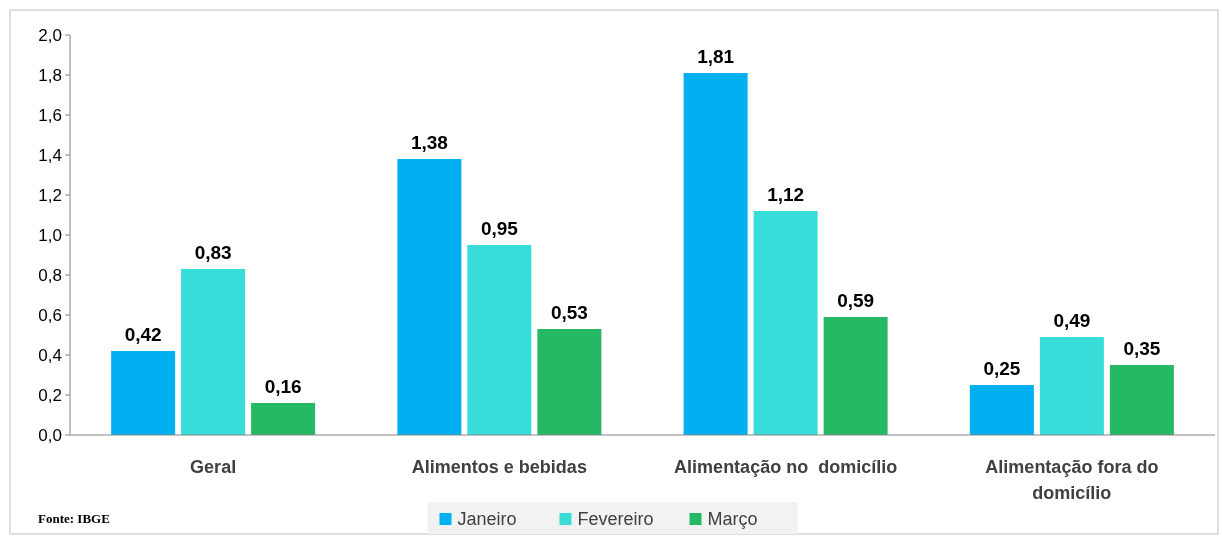 The width and height of the screenshot is (1223, 538). What do you see at coordinates (50, 115) in the screenshot?
I see `y-tick-label: 1,6` at bounding box center [50, 115].